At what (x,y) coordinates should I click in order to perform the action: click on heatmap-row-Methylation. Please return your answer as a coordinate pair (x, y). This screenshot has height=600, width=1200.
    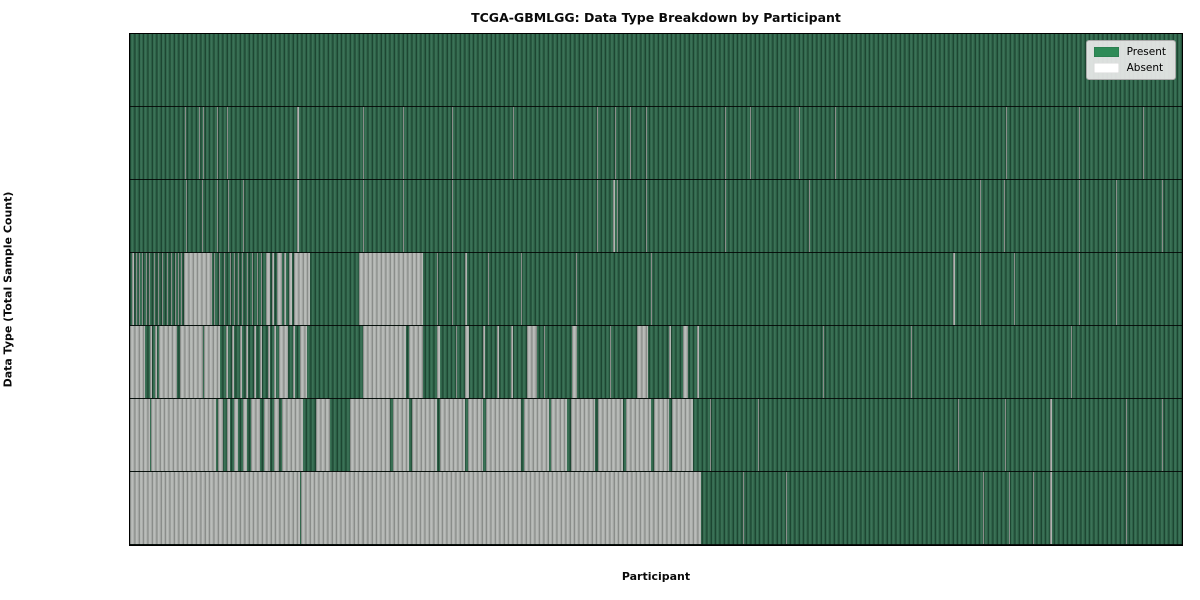
    Looking at the image, I should click on (656, 289).